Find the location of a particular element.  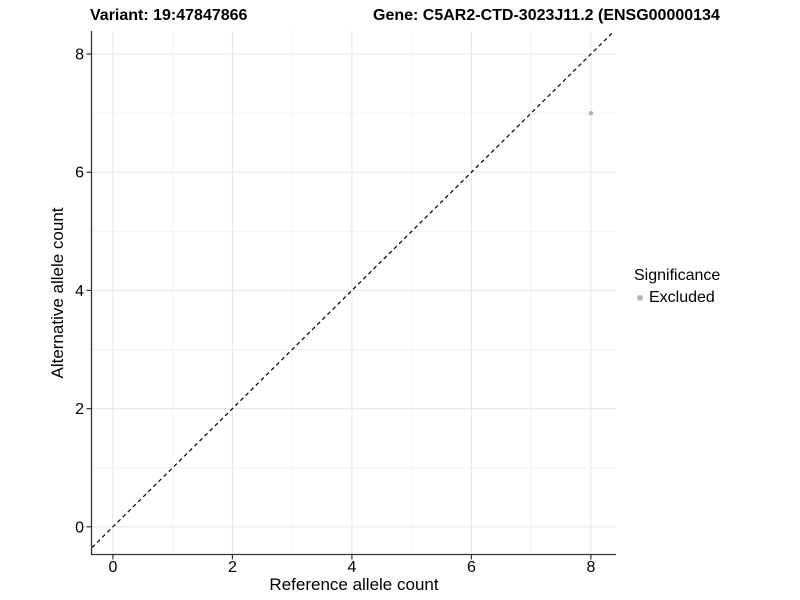

legend-item-label: Excluded is located at coordinates (682, 297).